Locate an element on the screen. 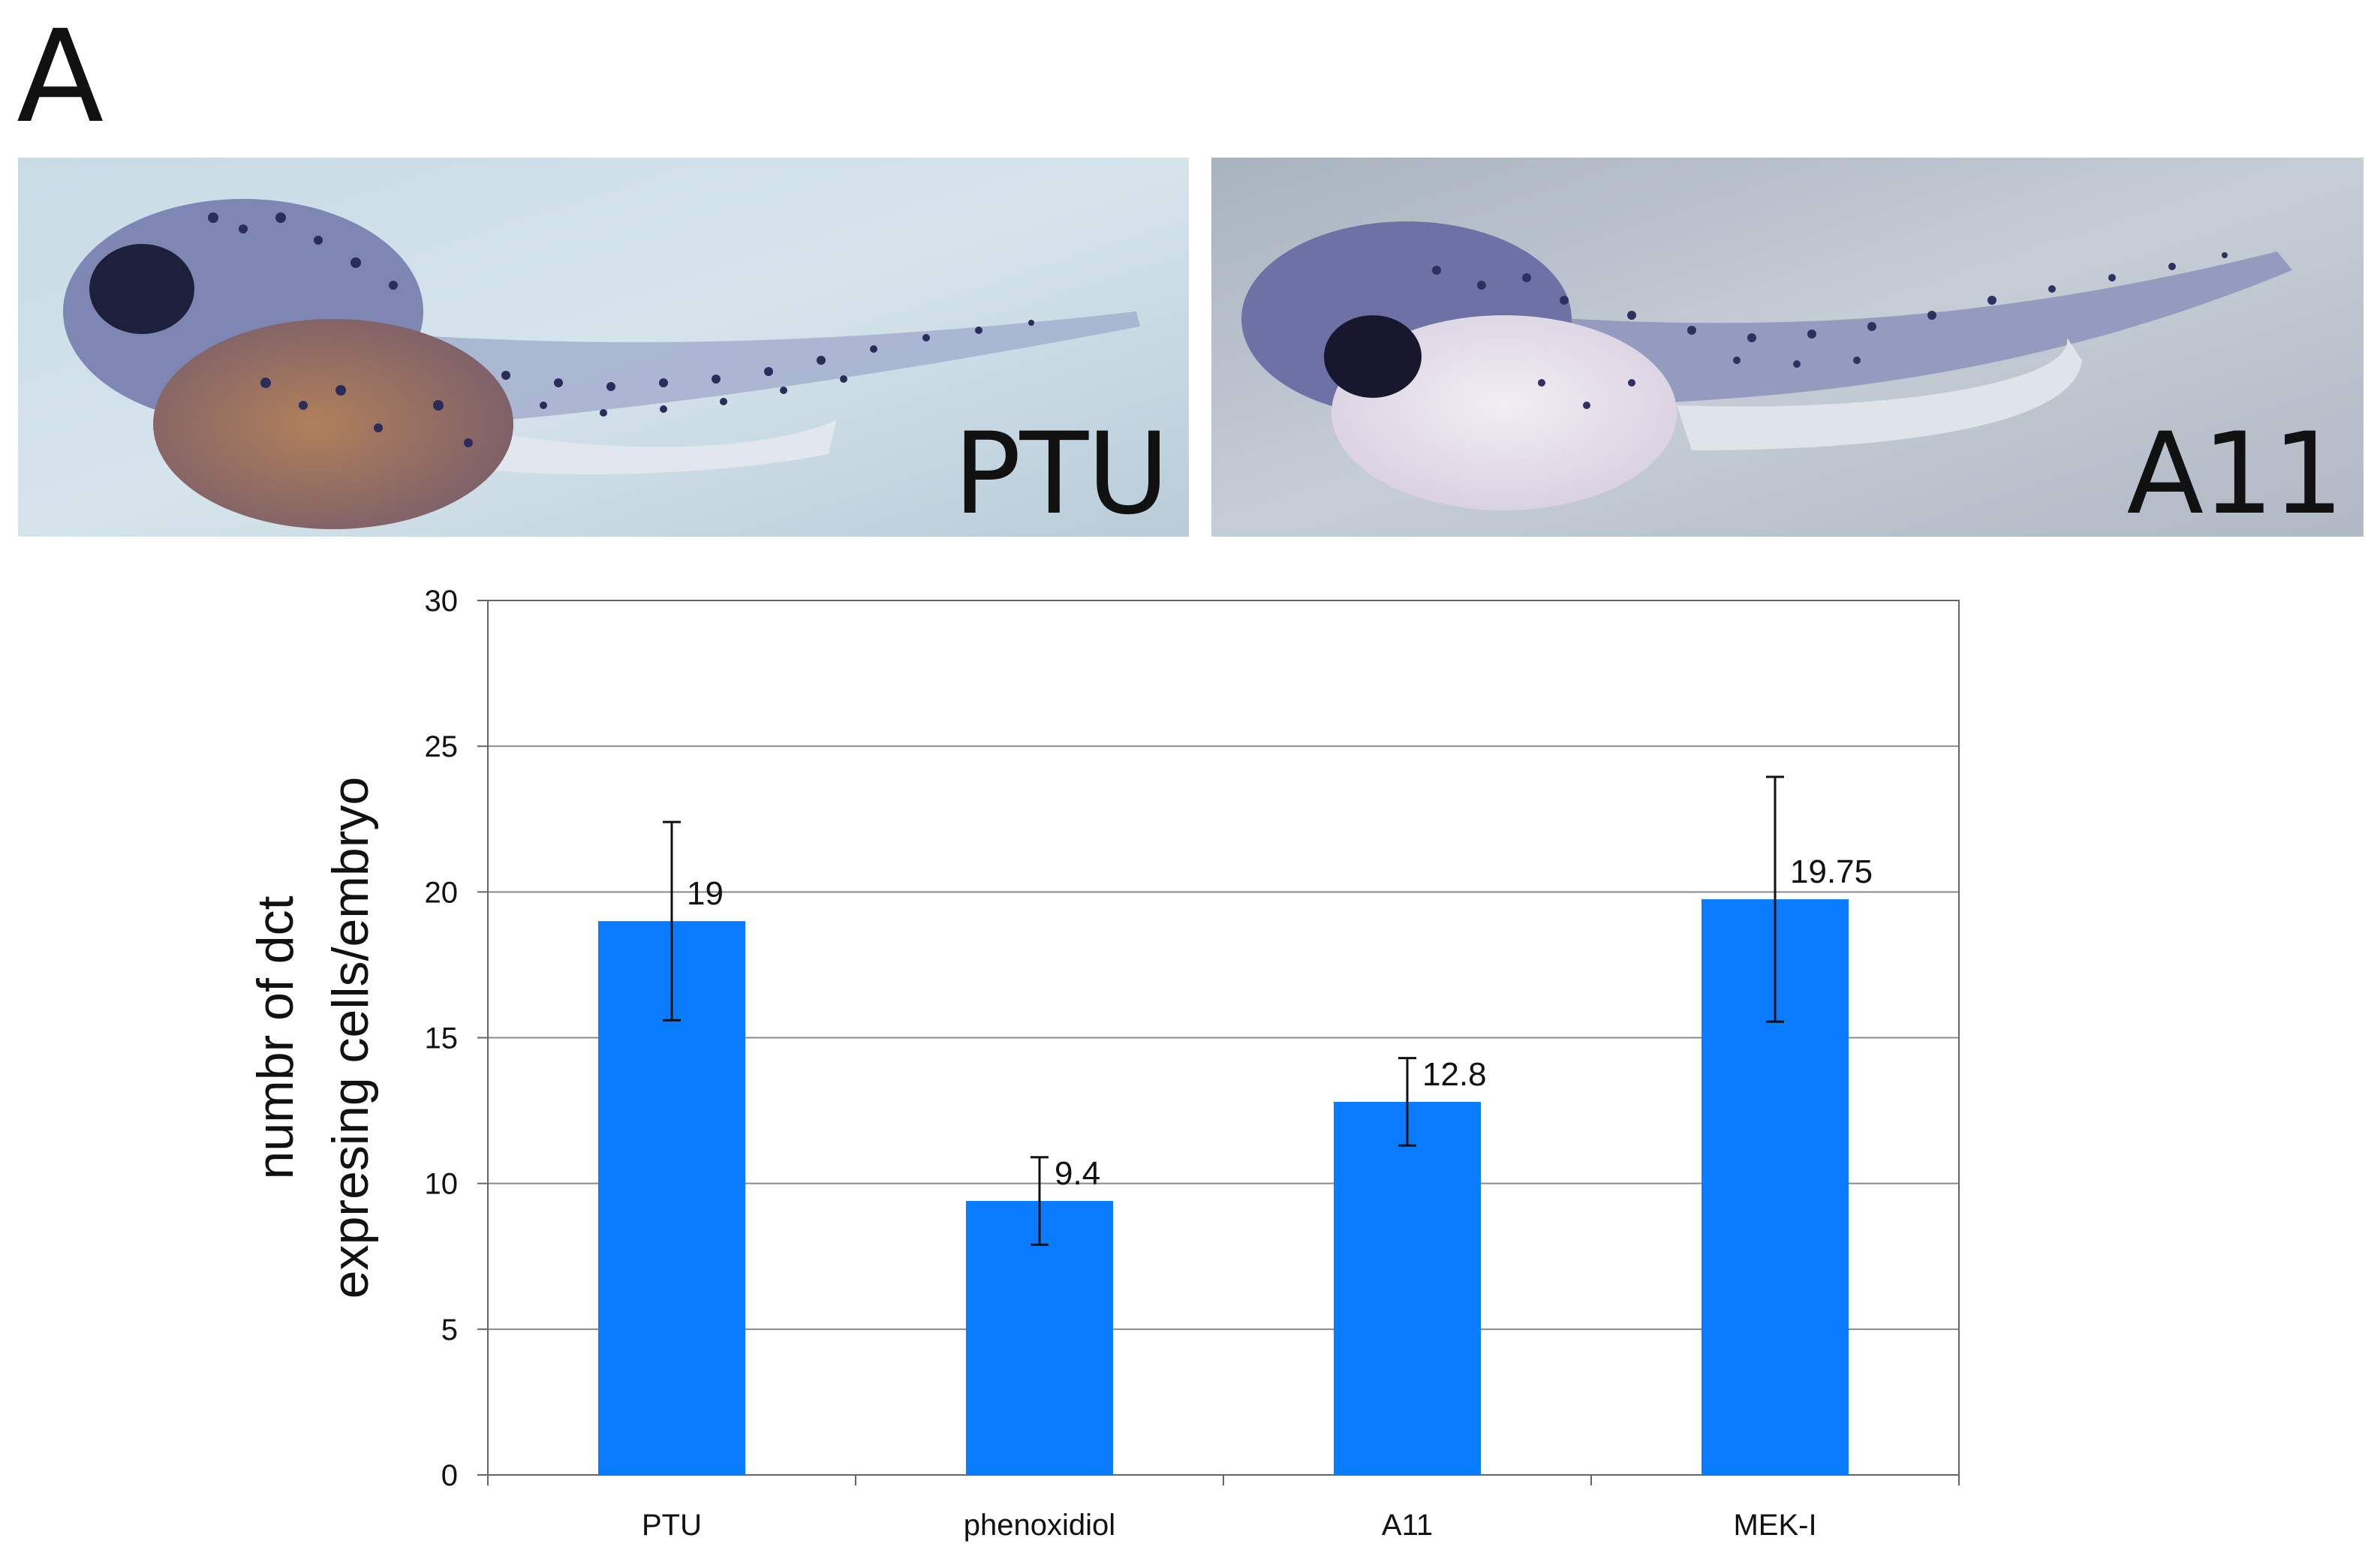 The height and width of the screenshot is (1556, 2380). x-tick-label: A11 is located at coordinates (1407, 1525).